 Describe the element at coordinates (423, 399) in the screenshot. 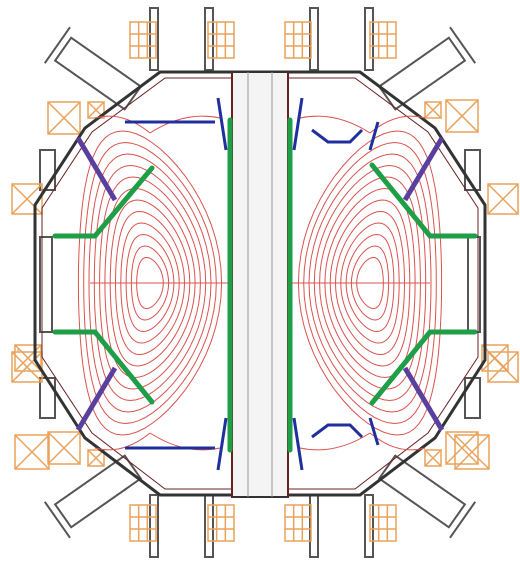

I see `support-bottom-right` at that location.